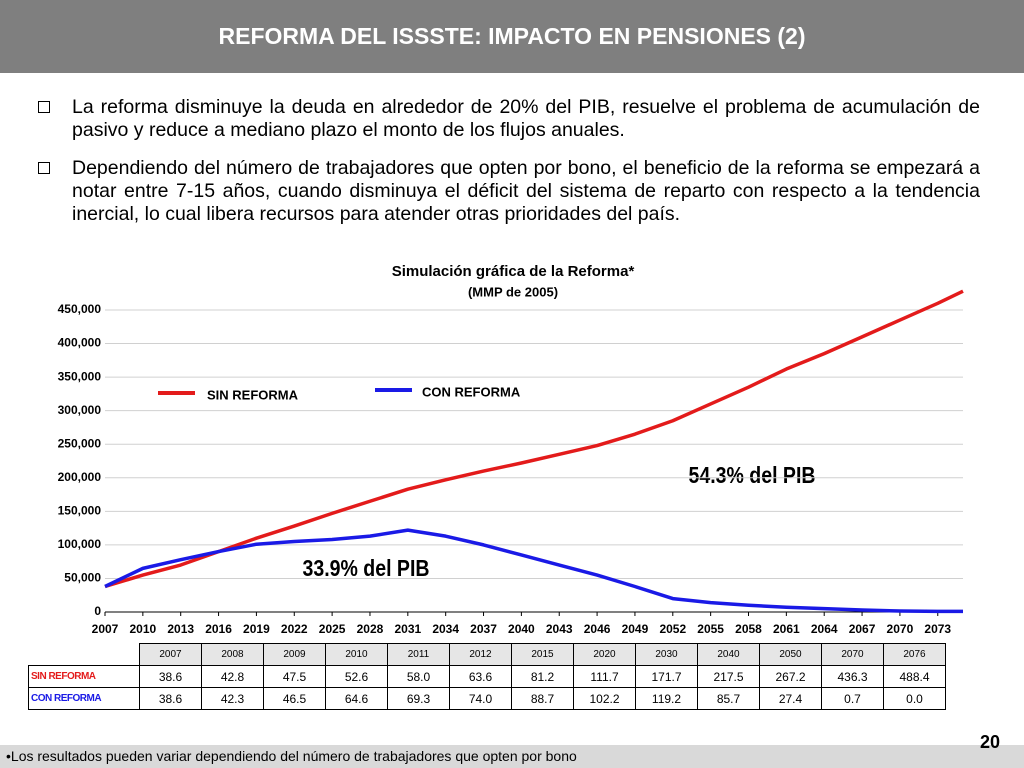 This screenshot has width=1024, height=768. What do you see at coordinates (418, 698) in the screenshot?
I see `table-cell: 69.3` at bounding box center [418, 698].